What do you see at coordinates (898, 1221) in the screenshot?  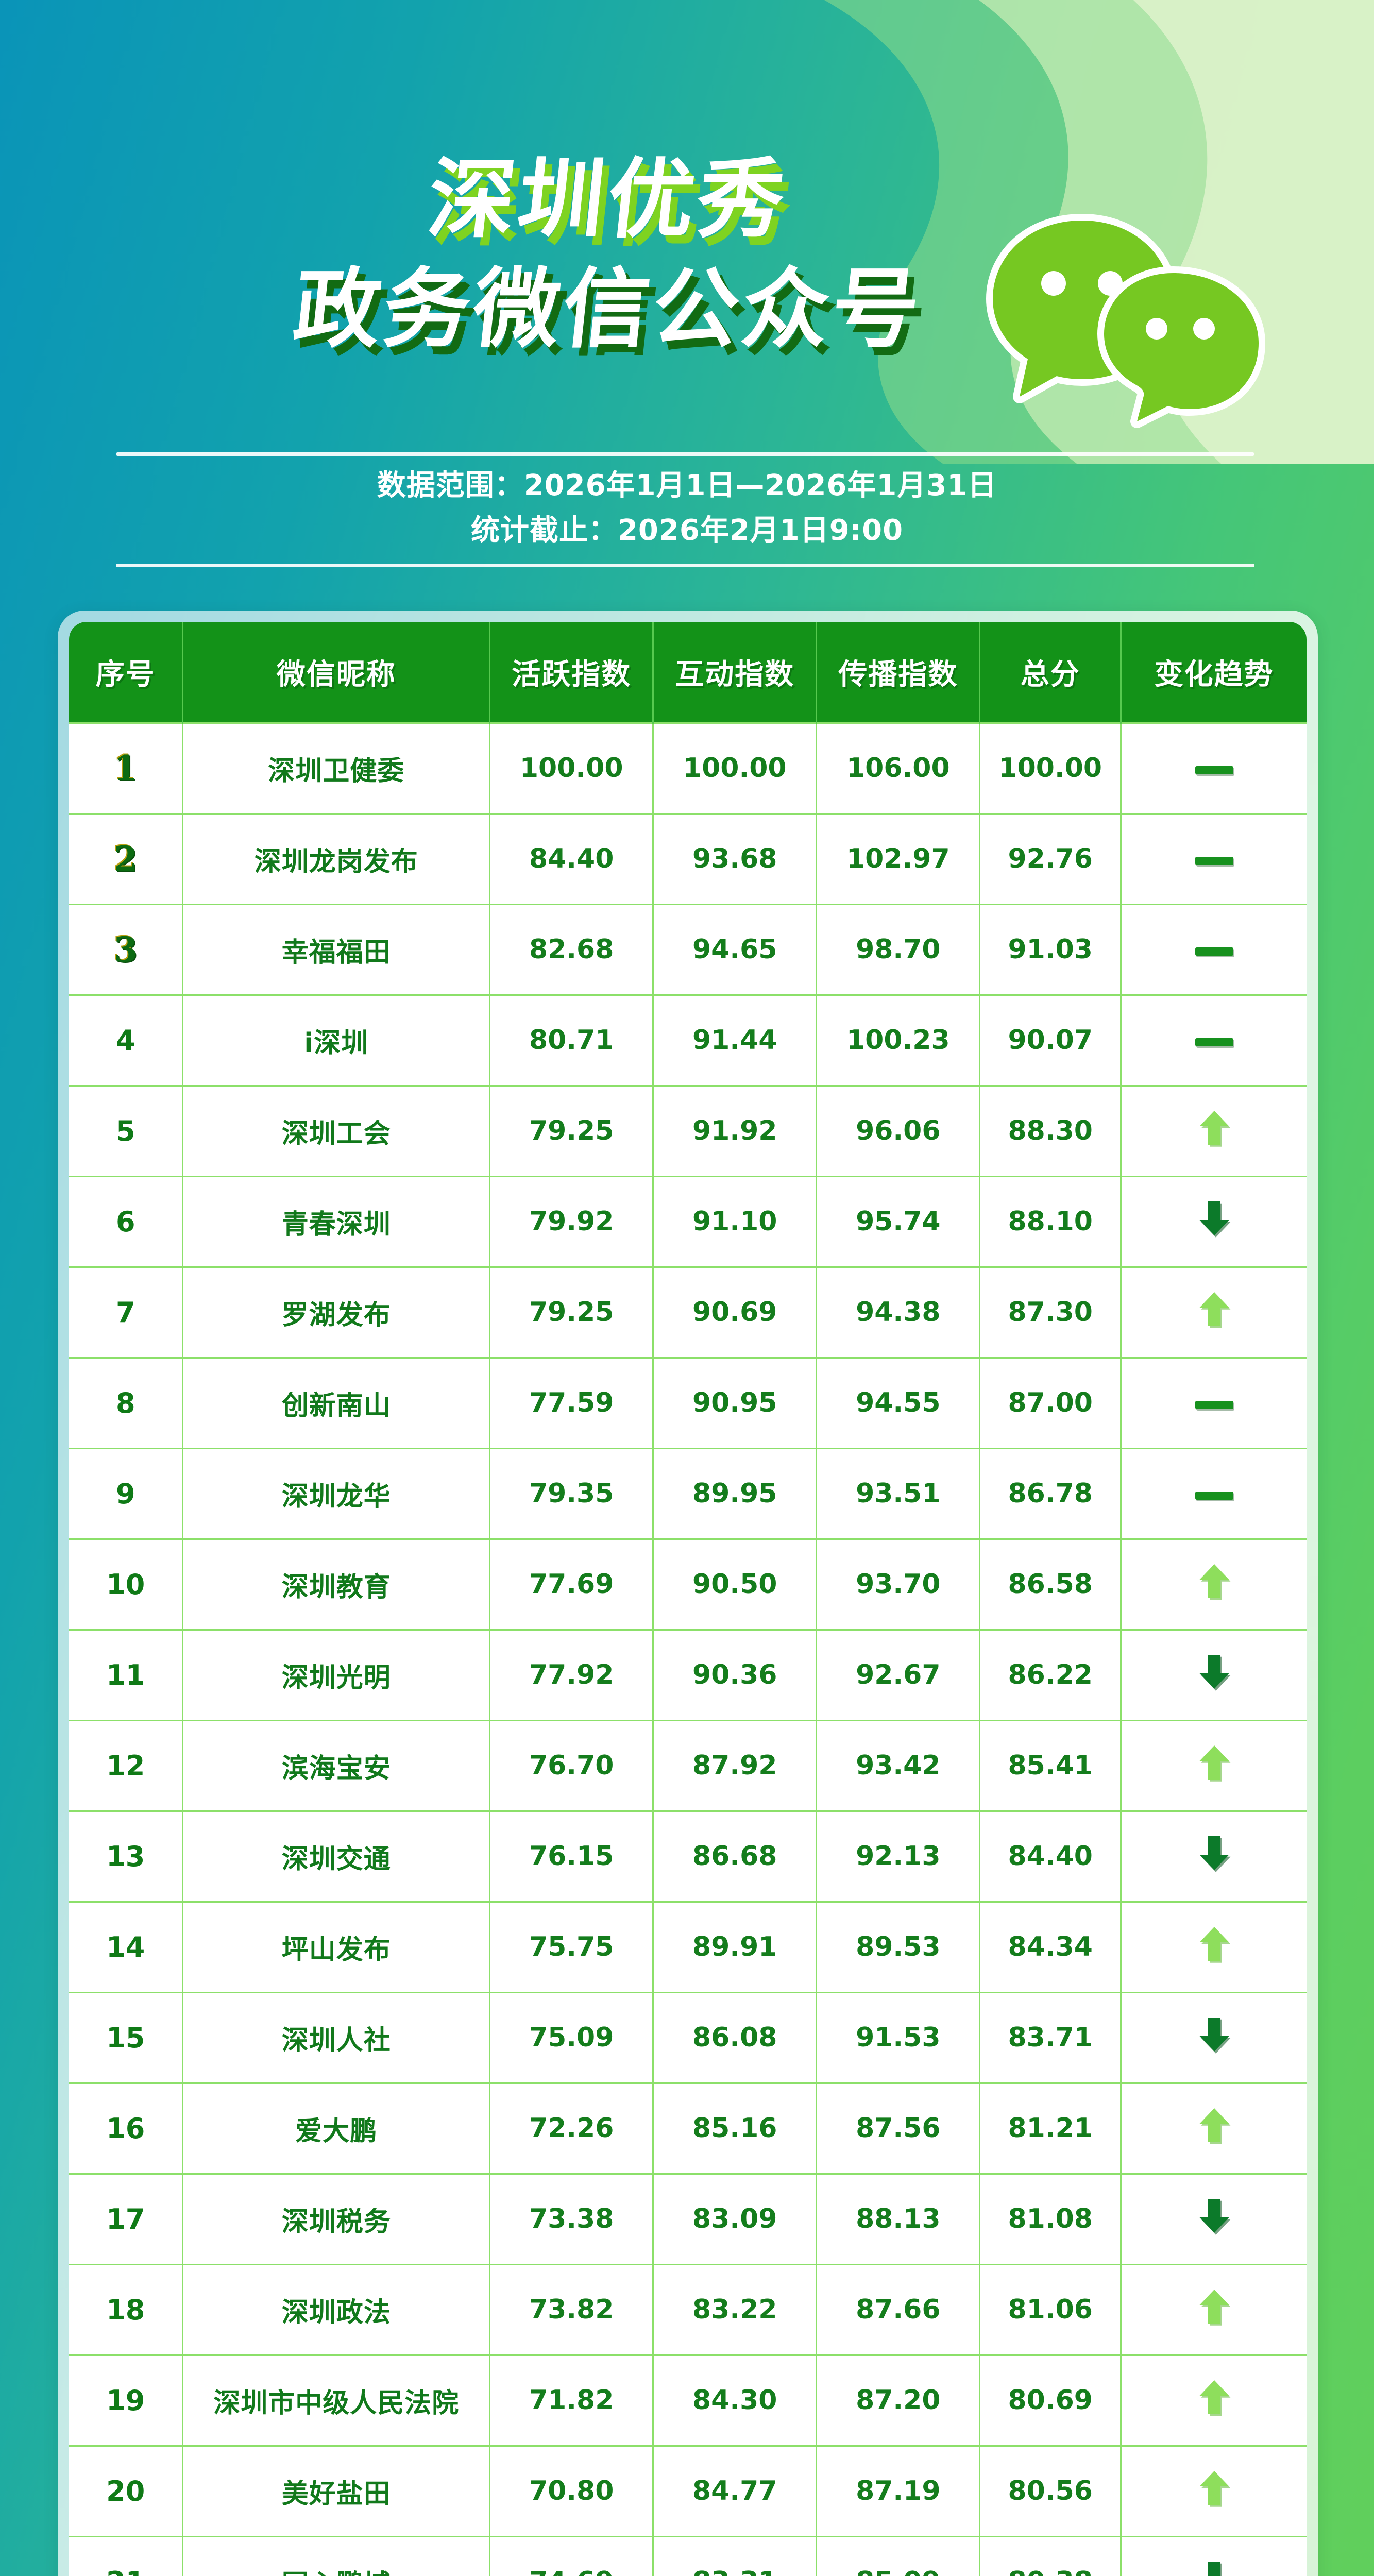 I see `cell-spread-index: 95.74` at bounding box center [898, 1221].